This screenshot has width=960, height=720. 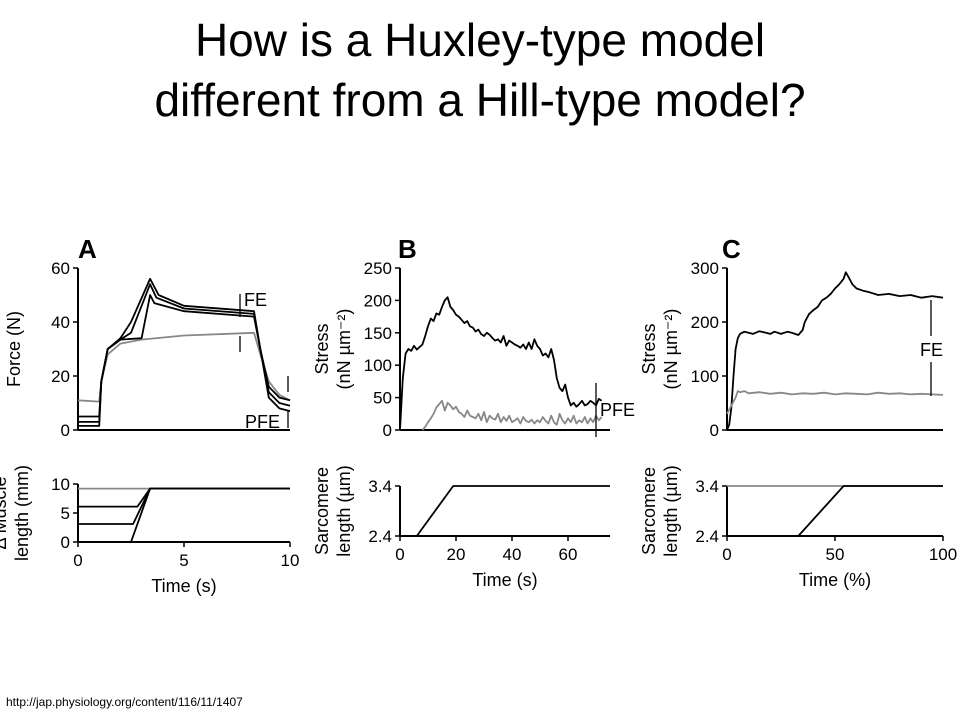 What do you see at coordinates (512, 554) in the screenshot?
I see `b-bottom-x-tick-label: 40` at bounding box center [512, 554].